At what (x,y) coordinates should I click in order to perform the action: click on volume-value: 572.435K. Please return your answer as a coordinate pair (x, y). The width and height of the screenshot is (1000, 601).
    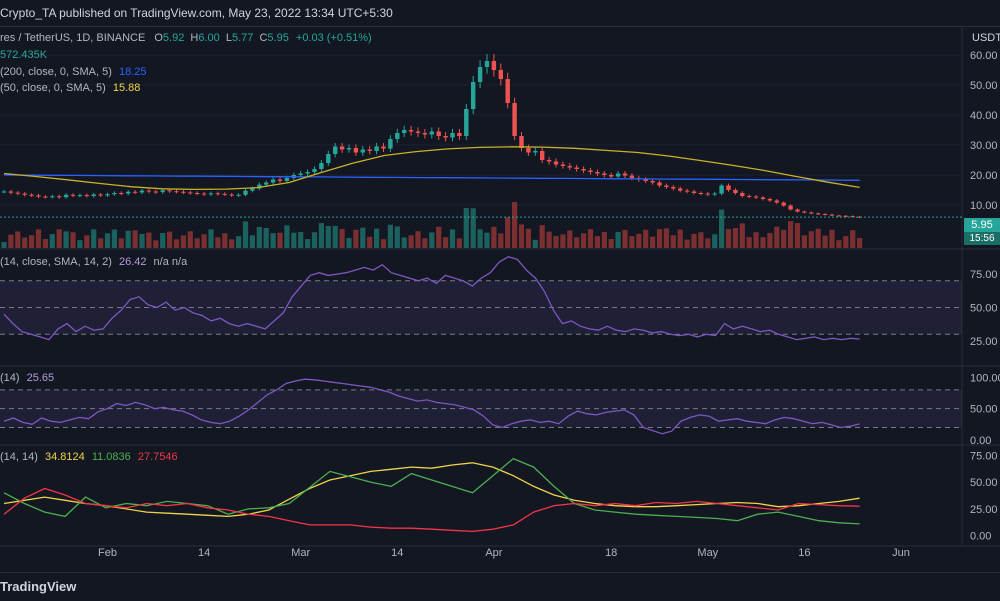
    Looking at the image, I should click on (24, 55).